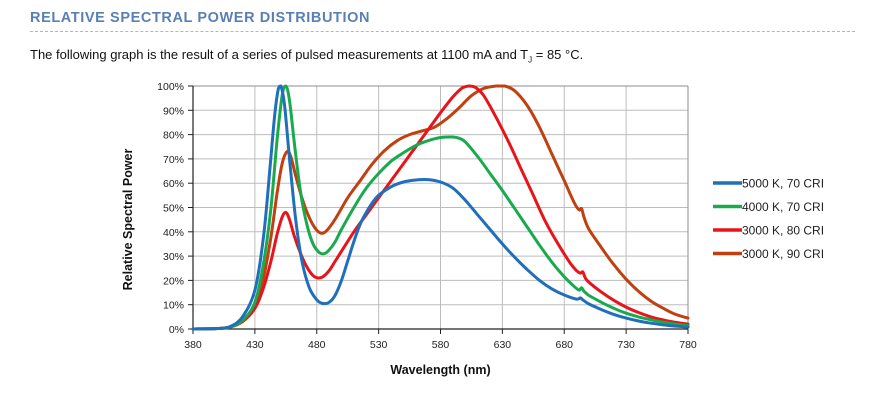 Image resolution: width=882 pixels, height=415 pixels. I want to click on y-tick-label: 90%, so click(173, 111).